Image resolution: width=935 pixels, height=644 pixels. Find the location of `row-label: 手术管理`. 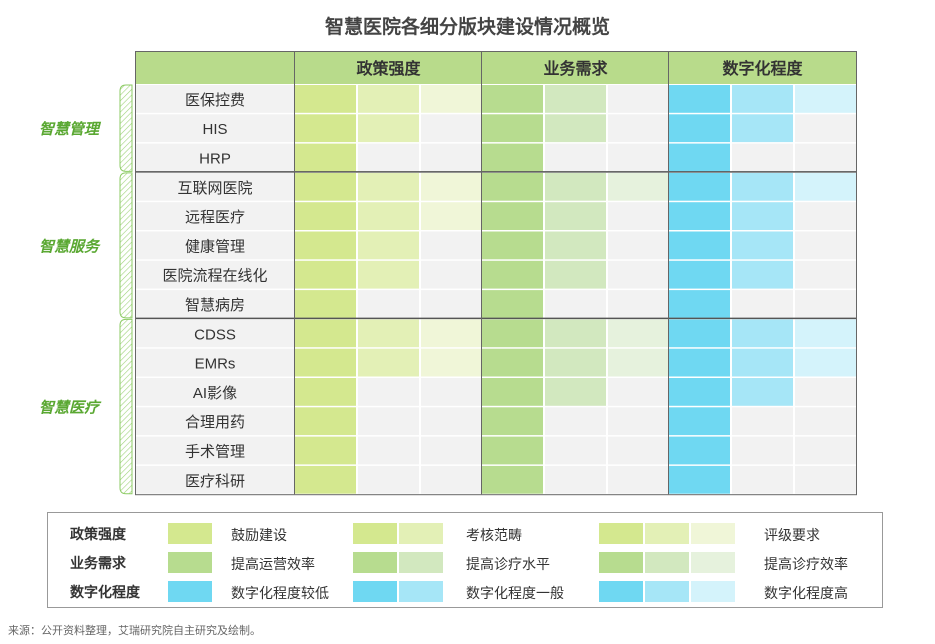

row-label: 手术管理 is located at coordinates (215, 452).